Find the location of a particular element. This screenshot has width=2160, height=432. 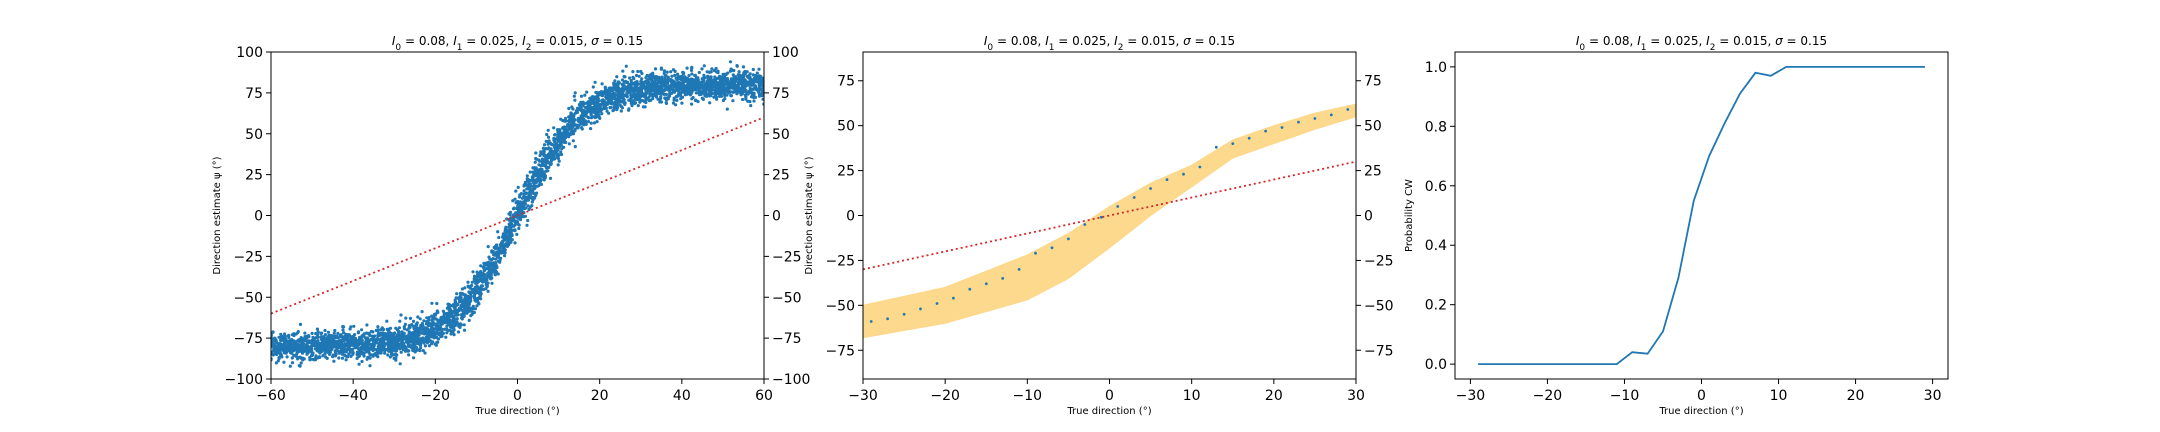

y-tick-label: 50 is located at coordinates (254, 135).